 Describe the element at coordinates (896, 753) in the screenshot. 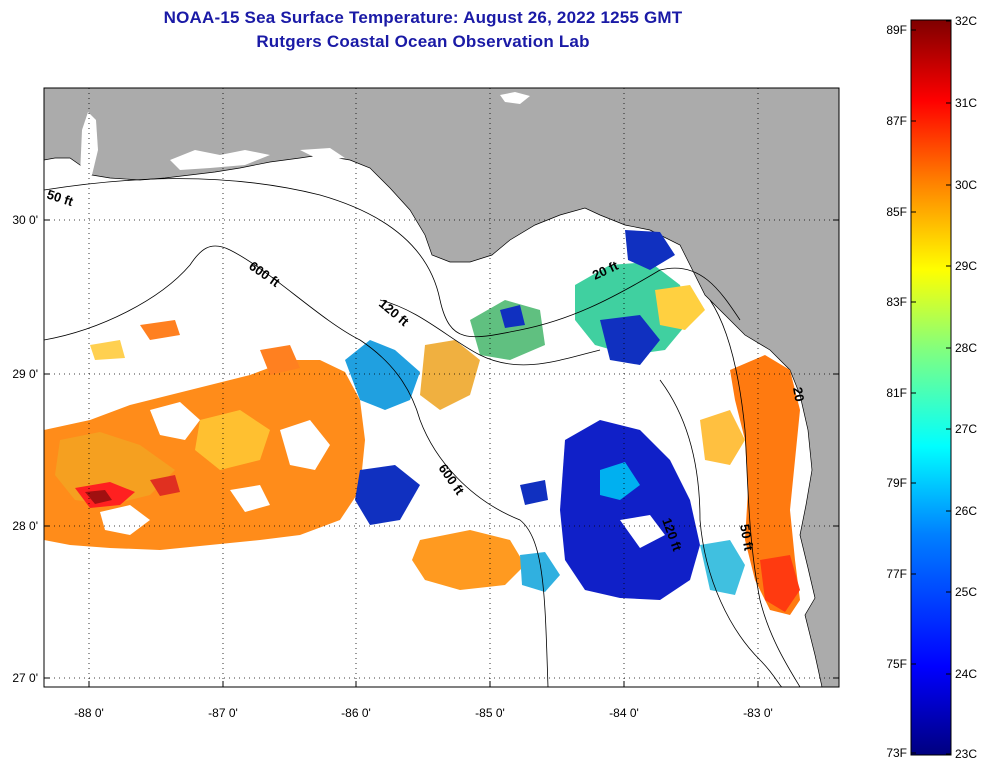

I see `colorbar-f-label: 73F` at that location.